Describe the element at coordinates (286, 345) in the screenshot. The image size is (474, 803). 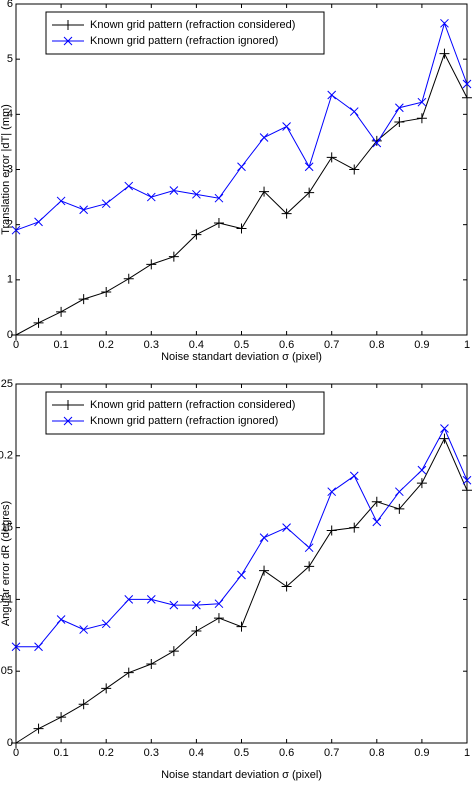
I see `x-tick-label: 0.6` at that location.